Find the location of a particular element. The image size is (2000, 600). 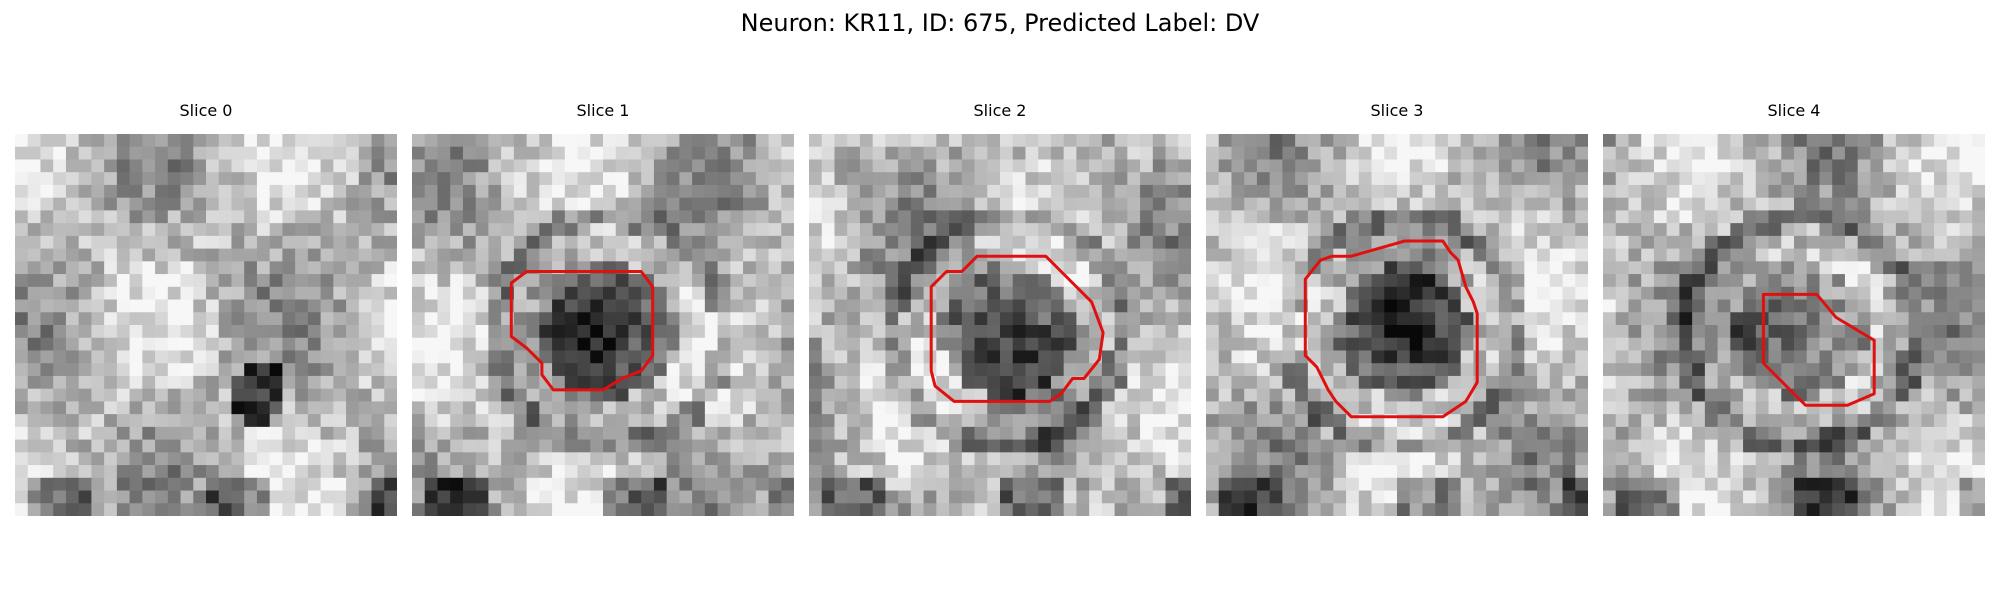

slice-panel-3: Slice 3 is located at coordinates (1397, 308).